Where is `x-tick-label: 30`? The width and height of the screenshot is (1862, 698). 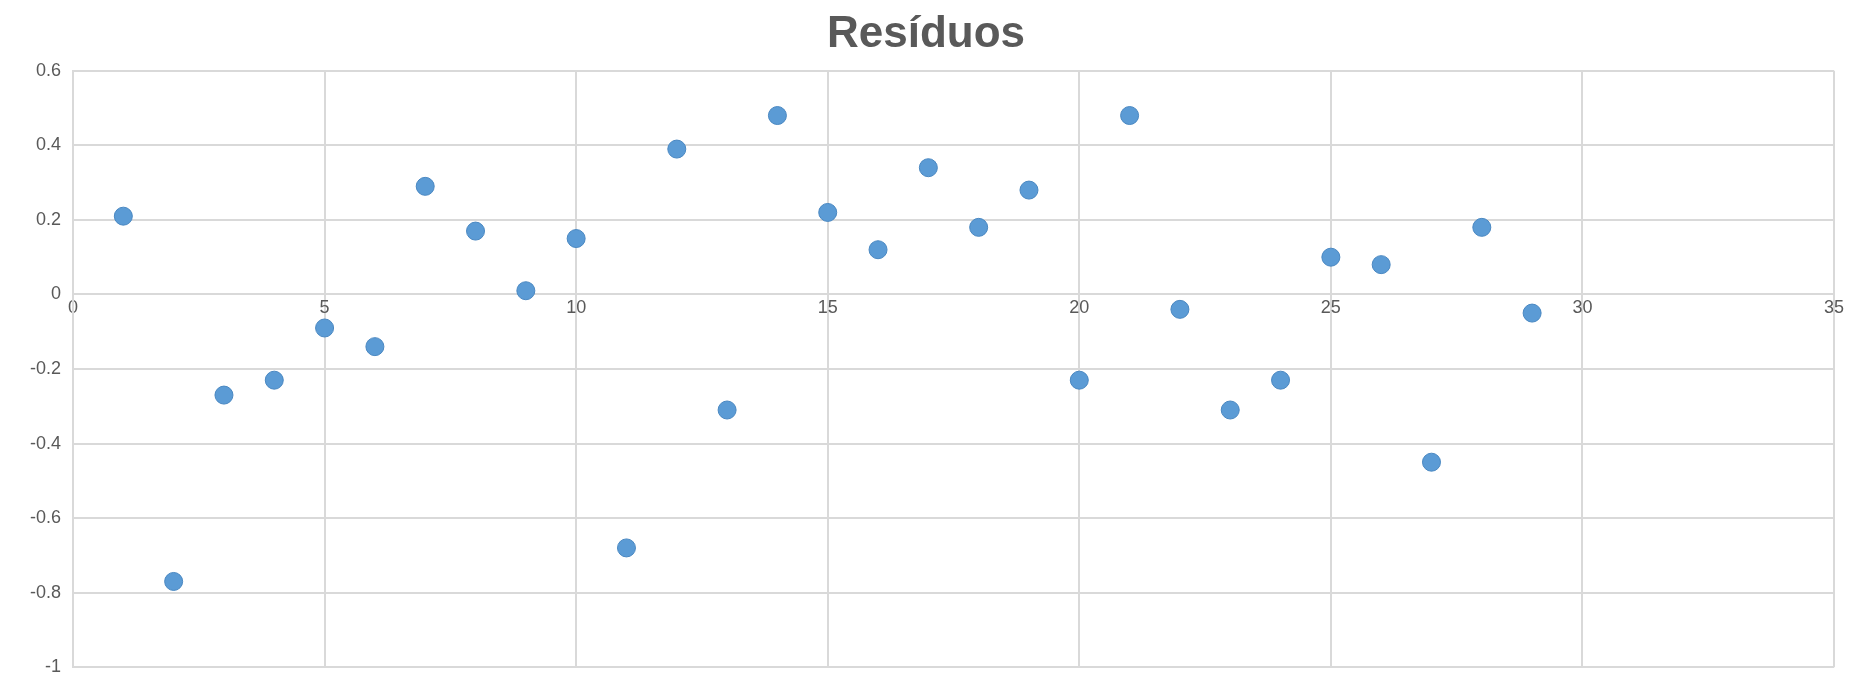
x-tick-label: 30 is located at coordinates (1582, 307).